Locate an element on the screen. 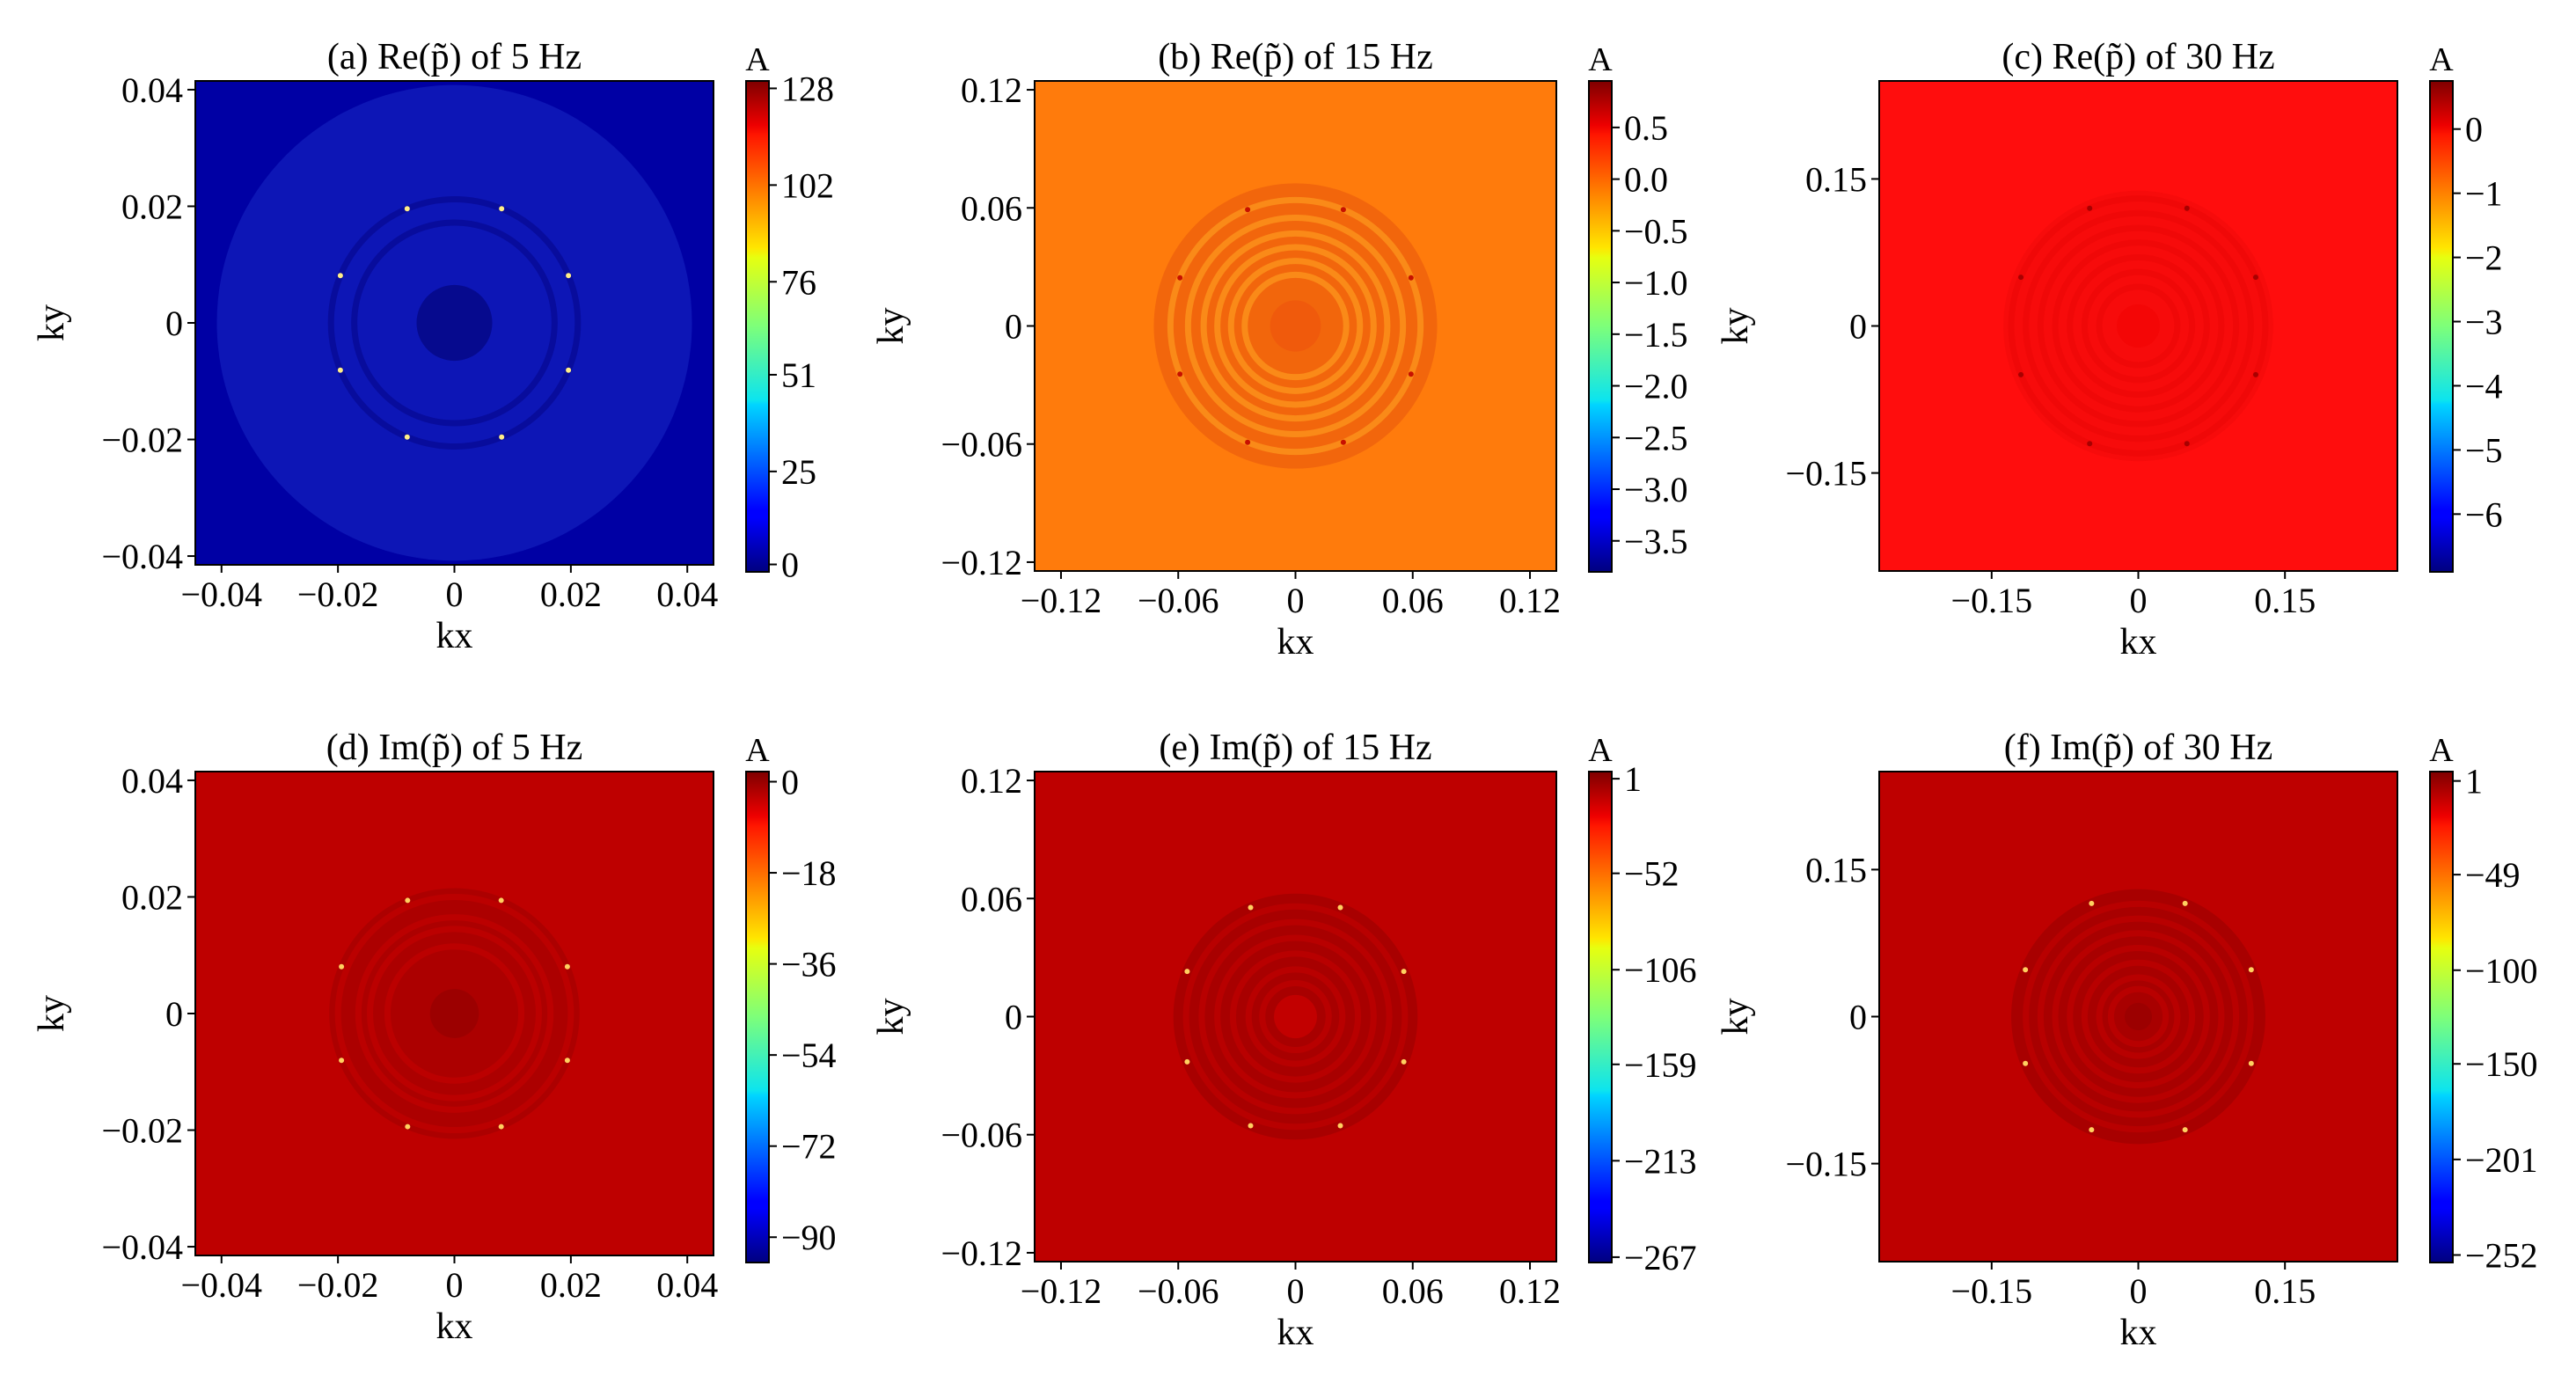 This screenshot has height=1376, width=2576. y-tick-label: −0.15 is located at coordinates (1826, 1164).